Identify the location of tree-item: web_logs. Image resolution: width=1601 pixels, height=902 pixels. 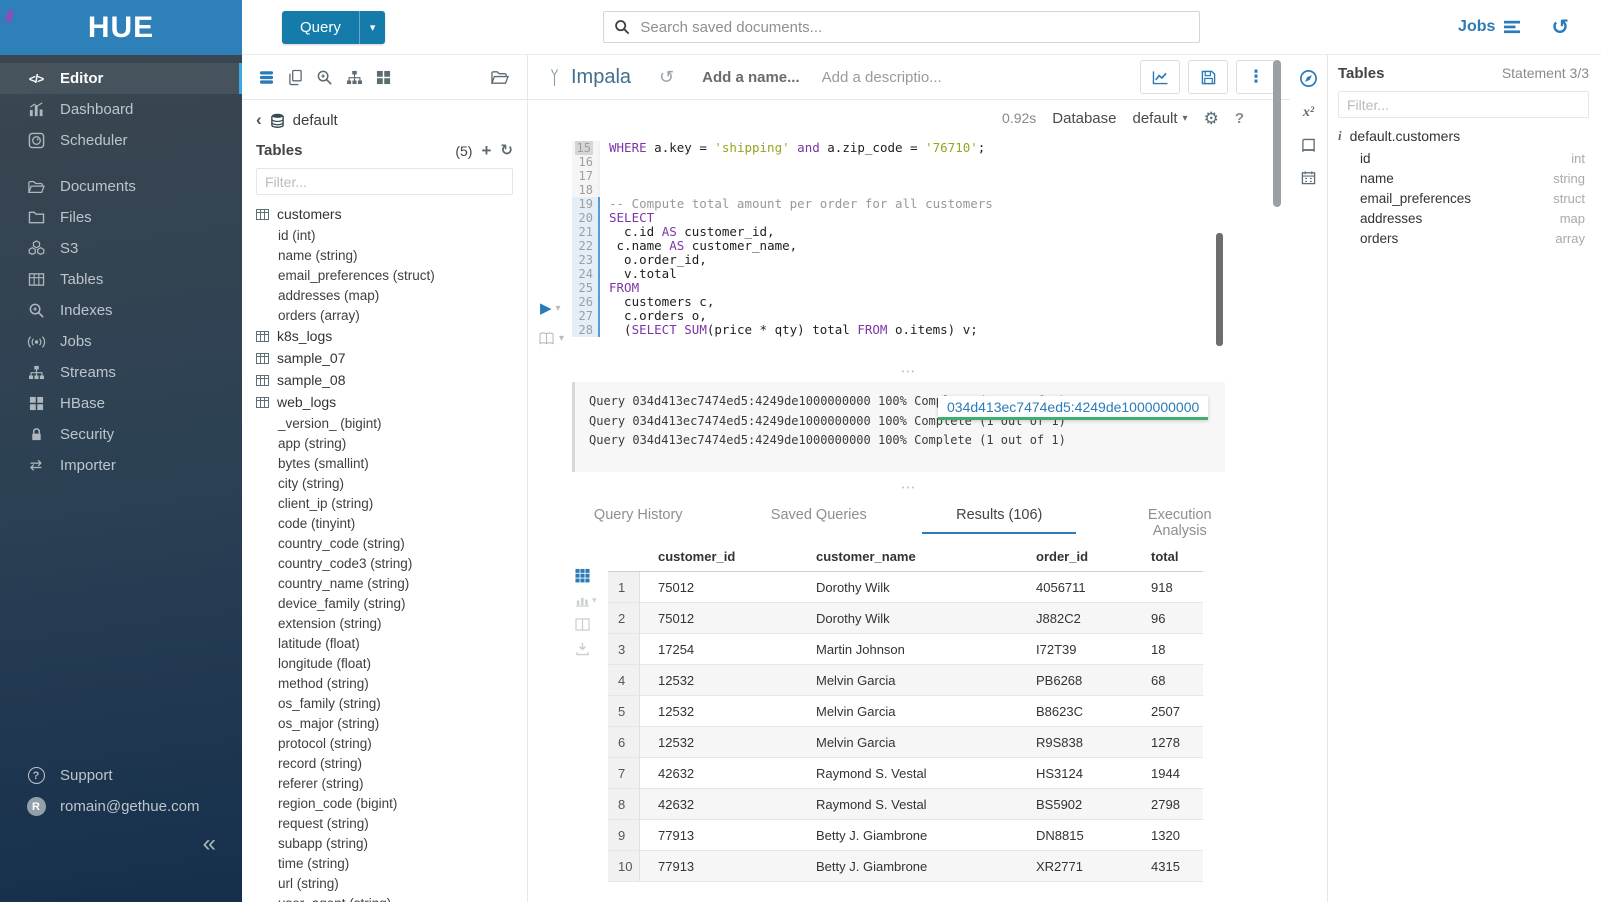
(384, 402).